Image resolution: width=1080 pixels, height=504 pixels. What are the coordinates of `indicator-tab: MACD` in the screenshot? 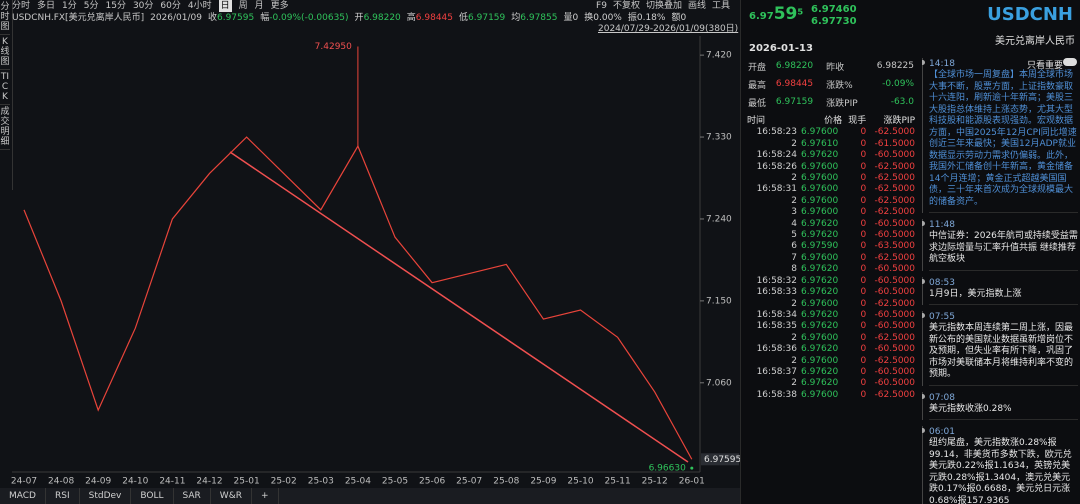 It's located at (23, 496).